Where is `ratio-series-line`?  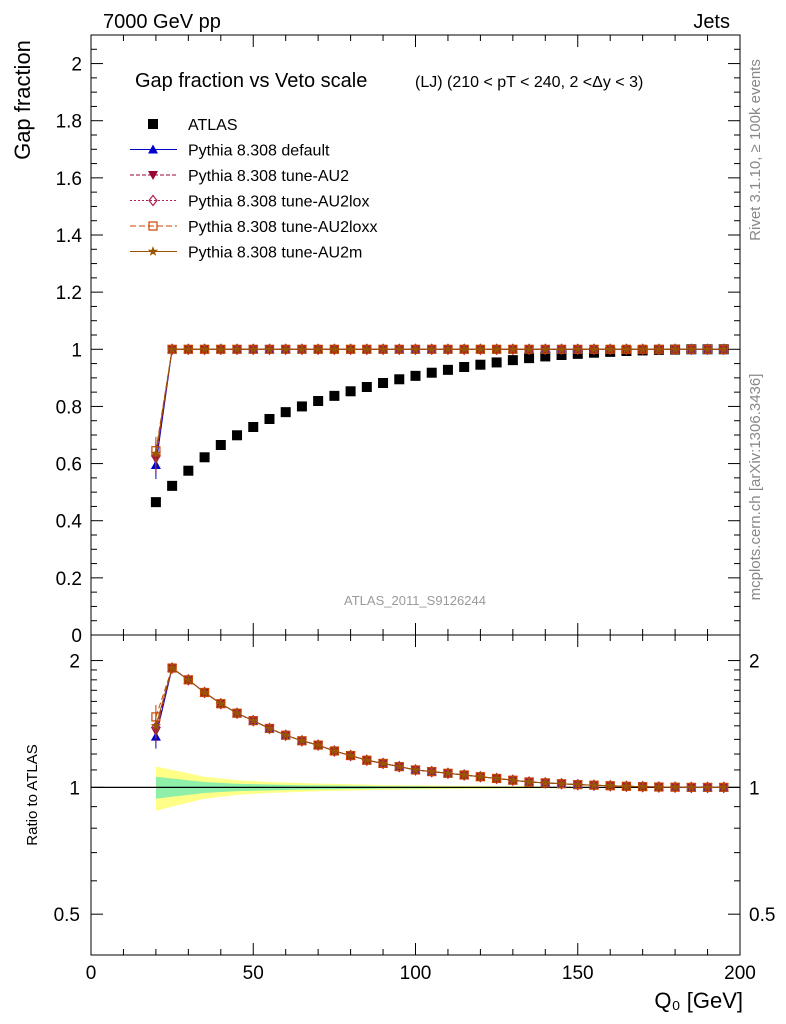
ratio-series-line is located at coordinates (439, 727).